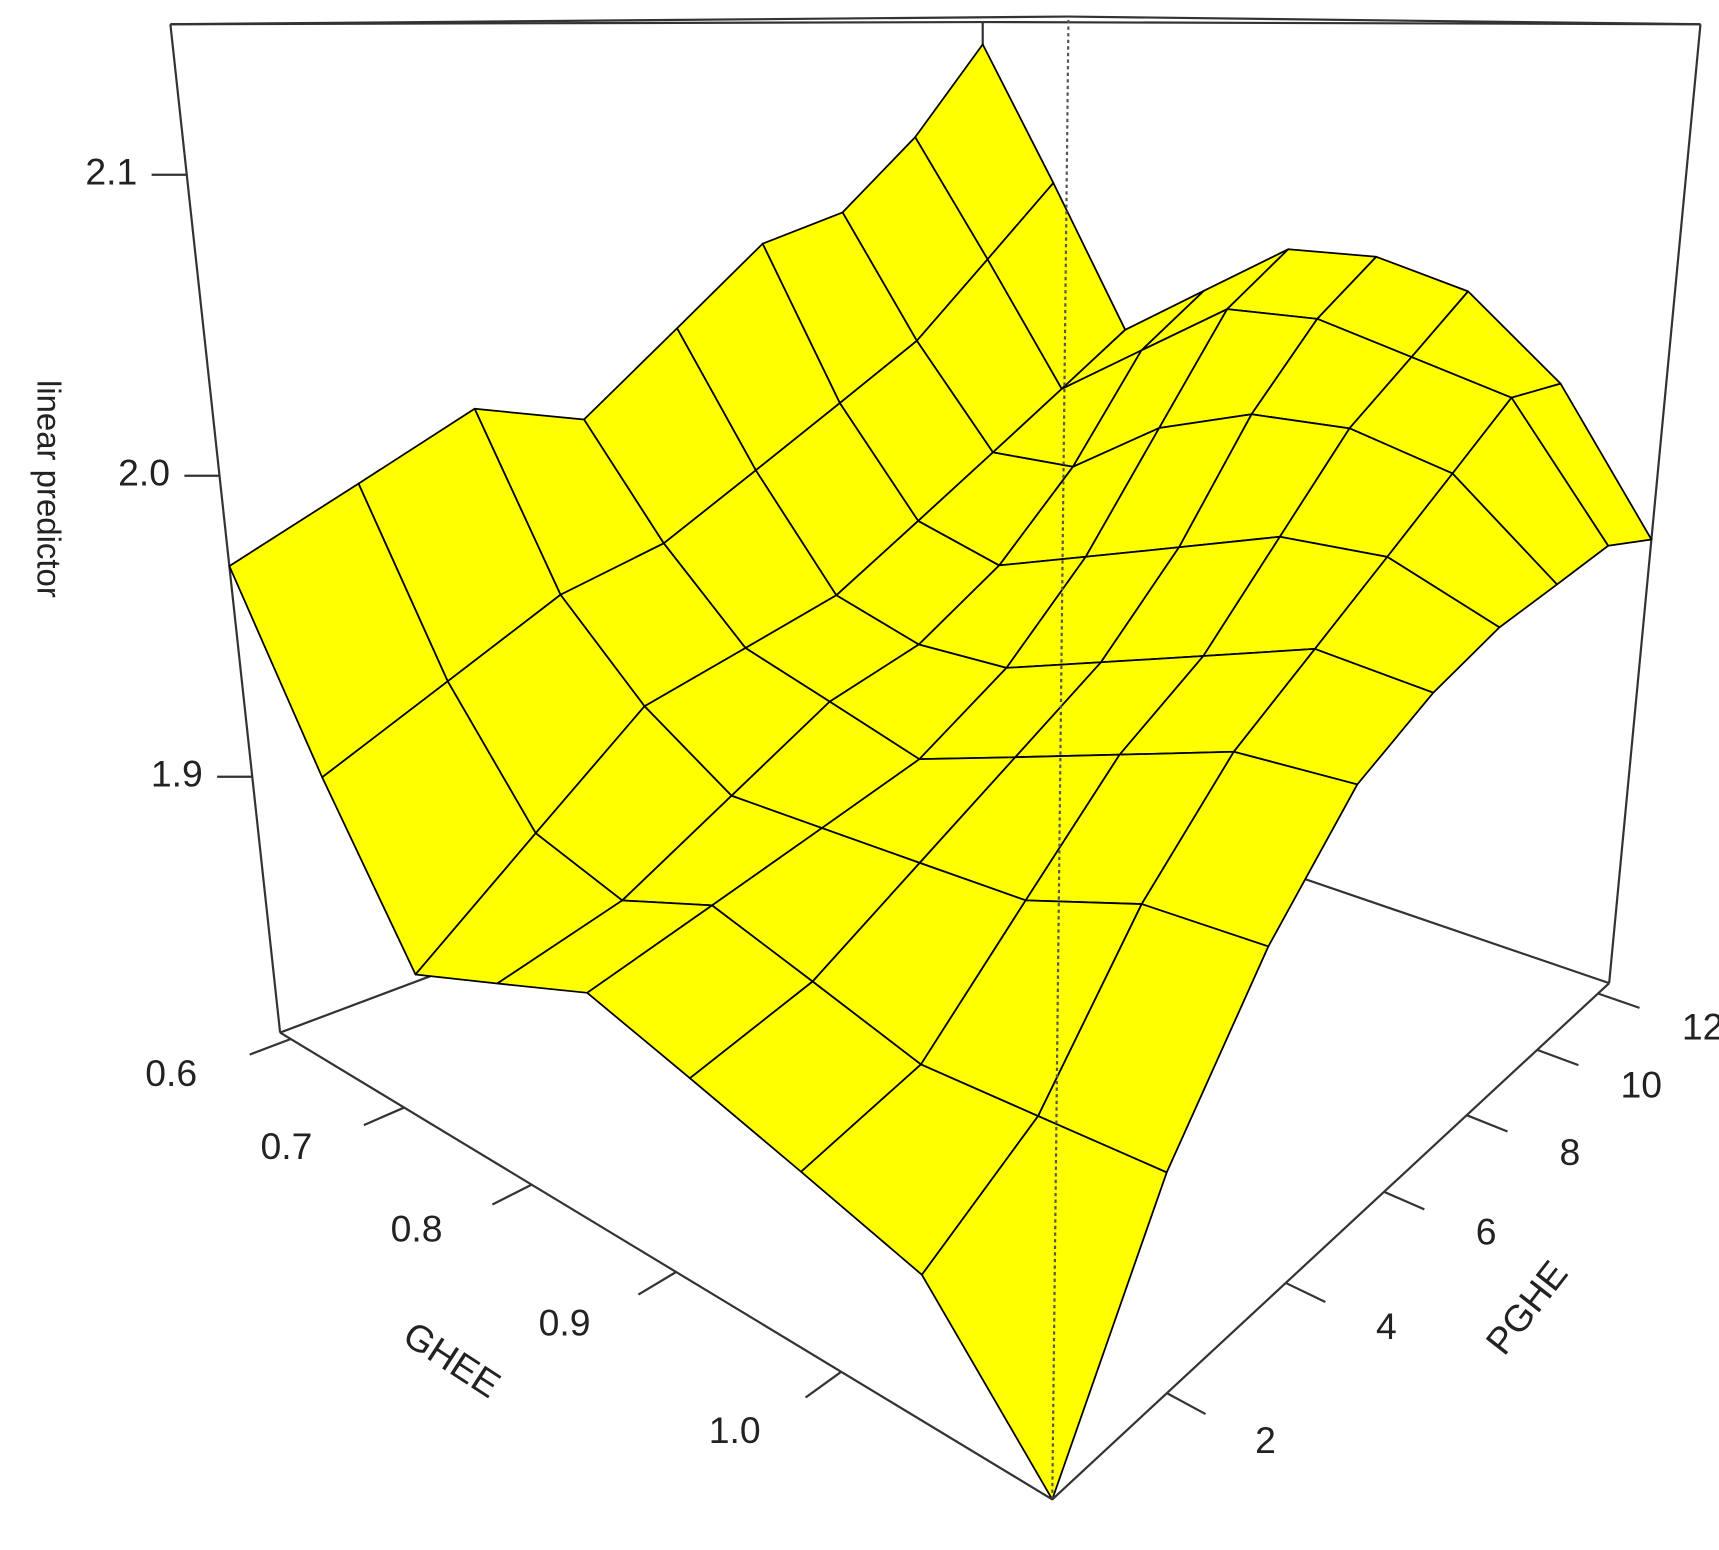  I want to click on y-tick-label: 10, so click(1641, 1085).